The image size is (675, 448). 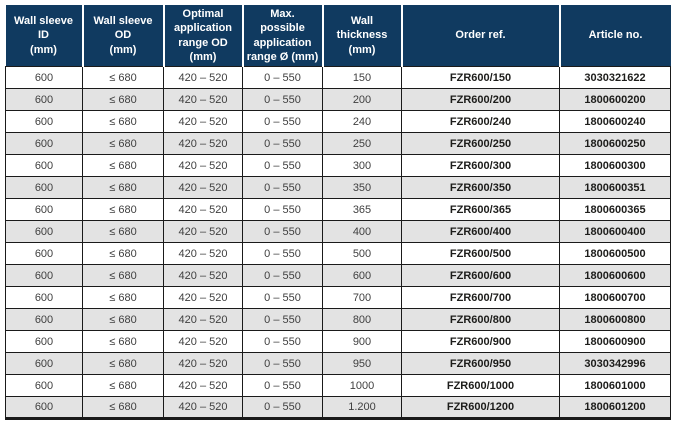 What do you see at coordinates (615, 144) in the screenshot?
I see `cell-article-no: 1800600250` at bounding box center [615, 144].